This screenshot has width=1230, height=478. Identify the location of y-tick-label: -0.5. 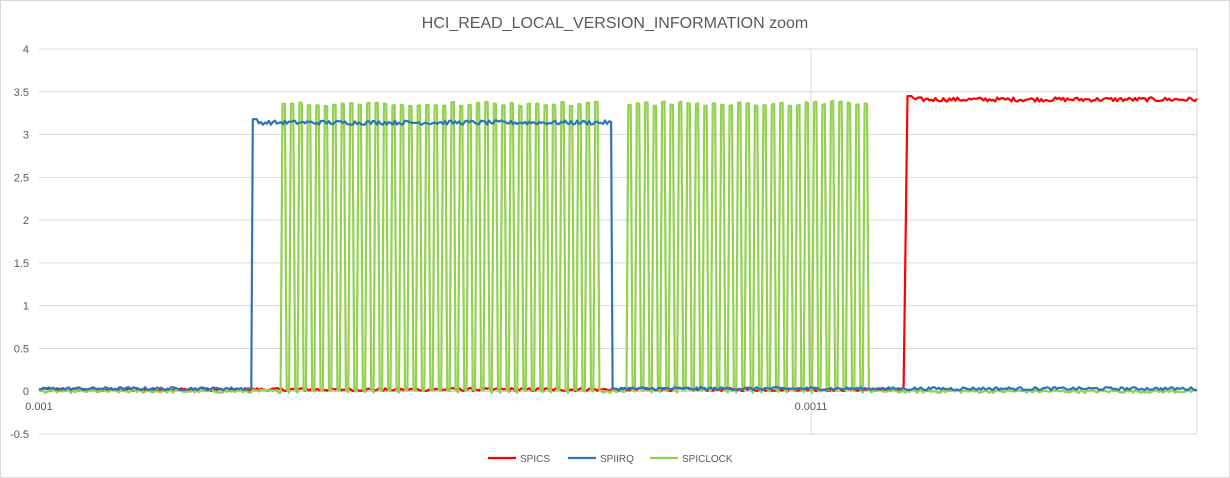
(19, 435).